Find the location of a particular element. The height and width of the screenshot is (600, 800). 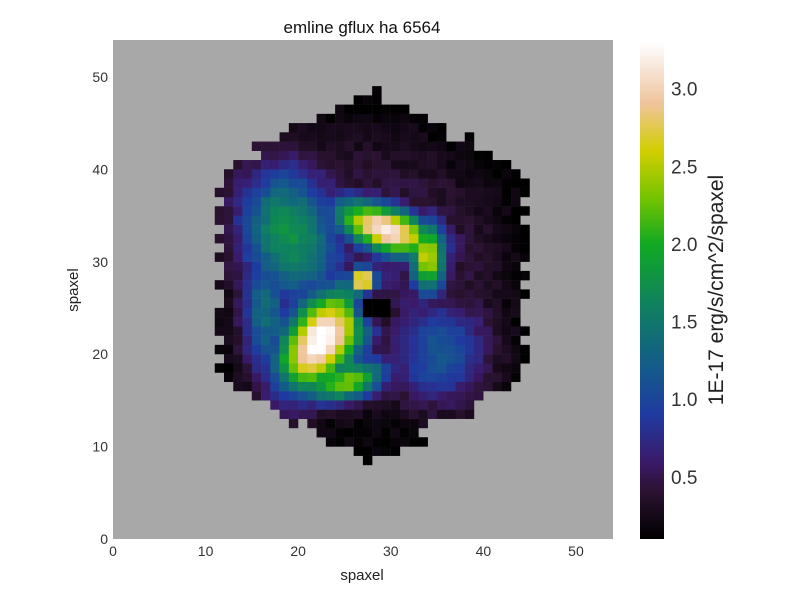

x-tick-label: 50 is located at coordinates (576, 551).